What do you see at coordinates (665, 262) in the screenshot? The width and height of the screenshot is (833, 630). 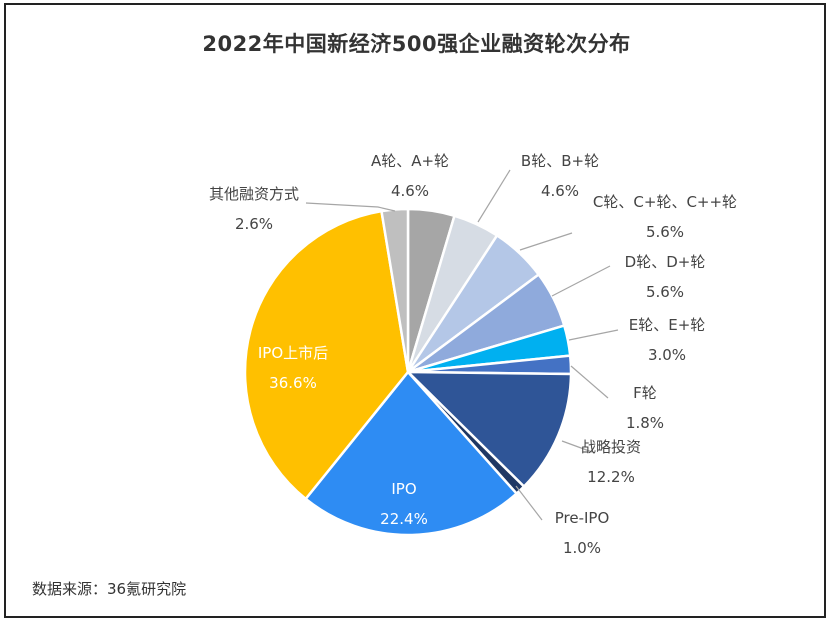 I see `slice-label-4: D轮、D+轮` at bounding box center [665, 262].